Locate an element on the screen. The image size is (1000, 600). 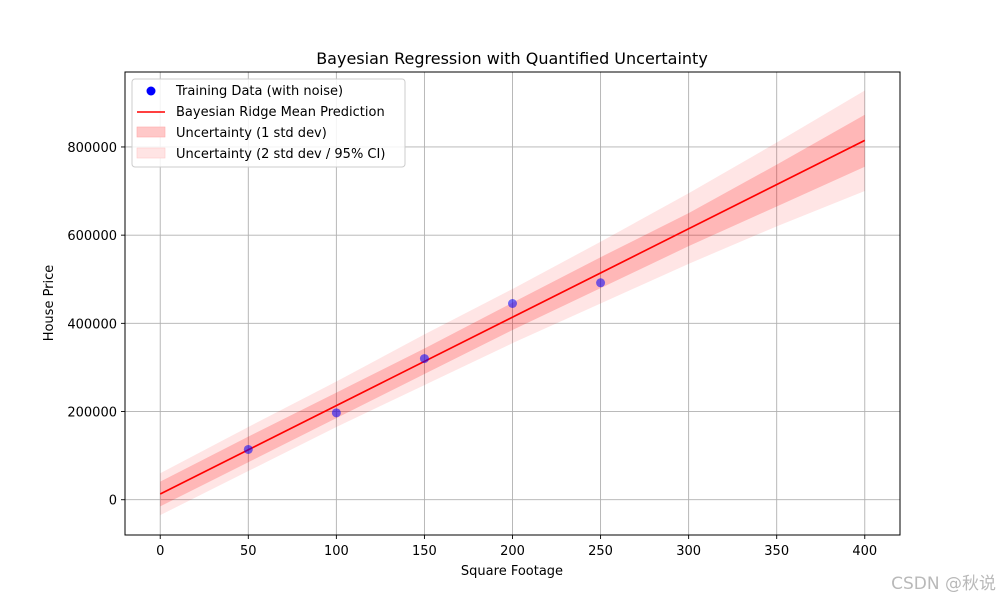
watermark: CSDN @秋说 is located at coordinates (943, 584).